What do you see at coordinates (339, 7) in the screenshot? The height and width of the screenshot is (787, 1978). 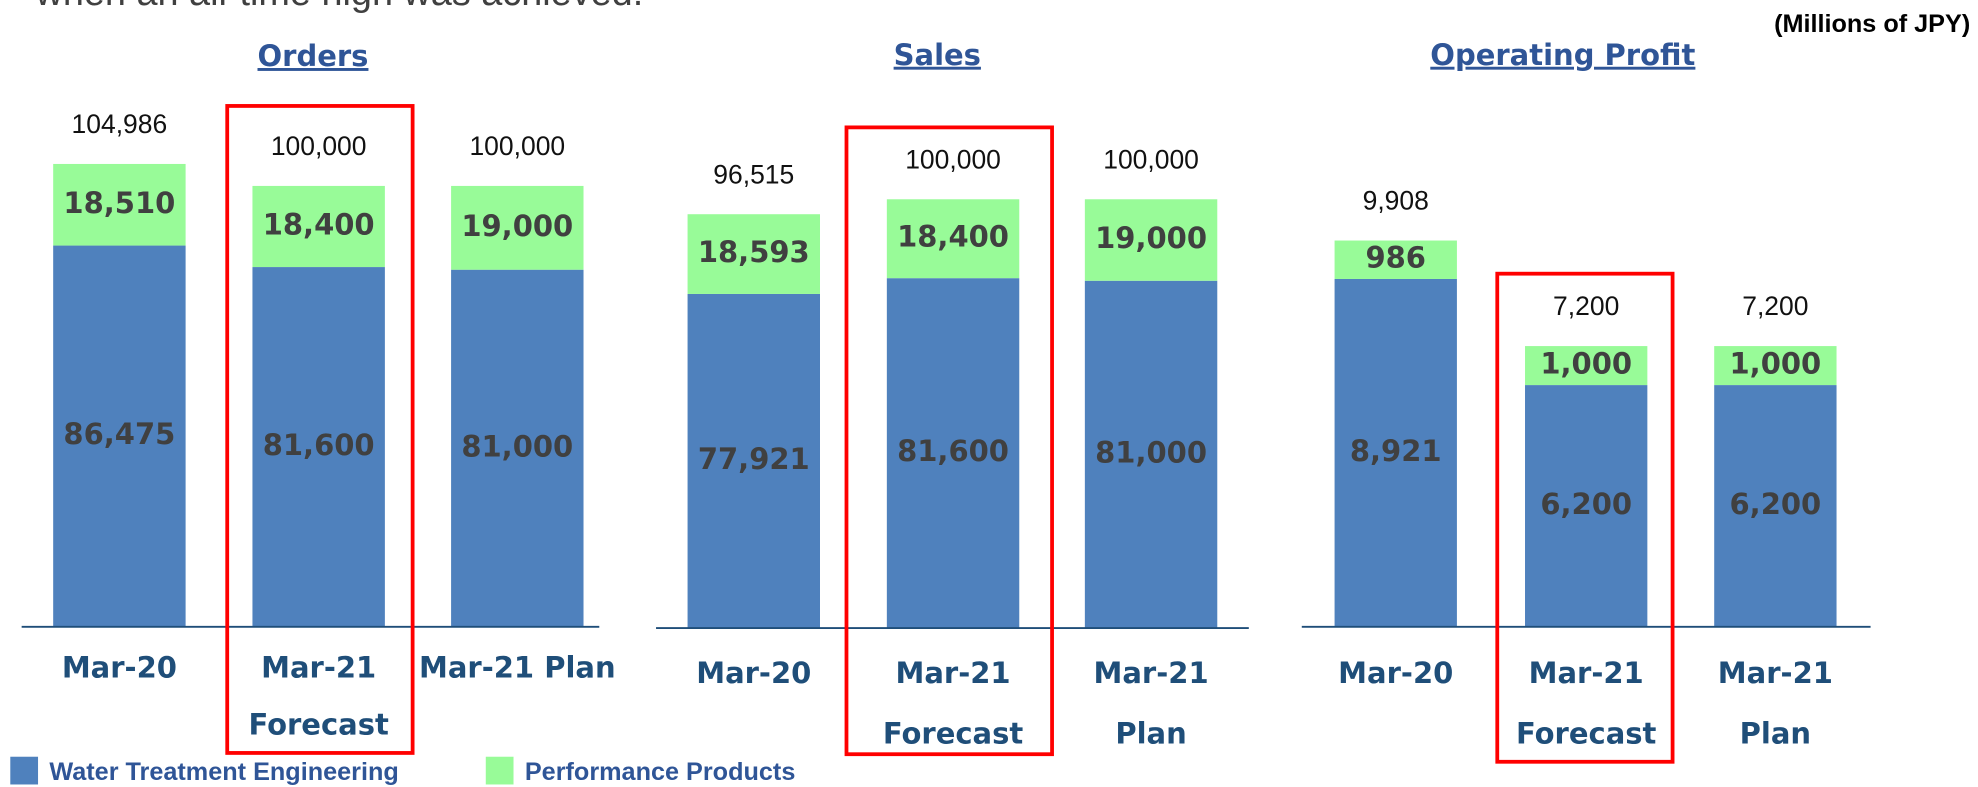 I see `header-text: when an all-time high was achieved.` at bounding box center [339, 7].